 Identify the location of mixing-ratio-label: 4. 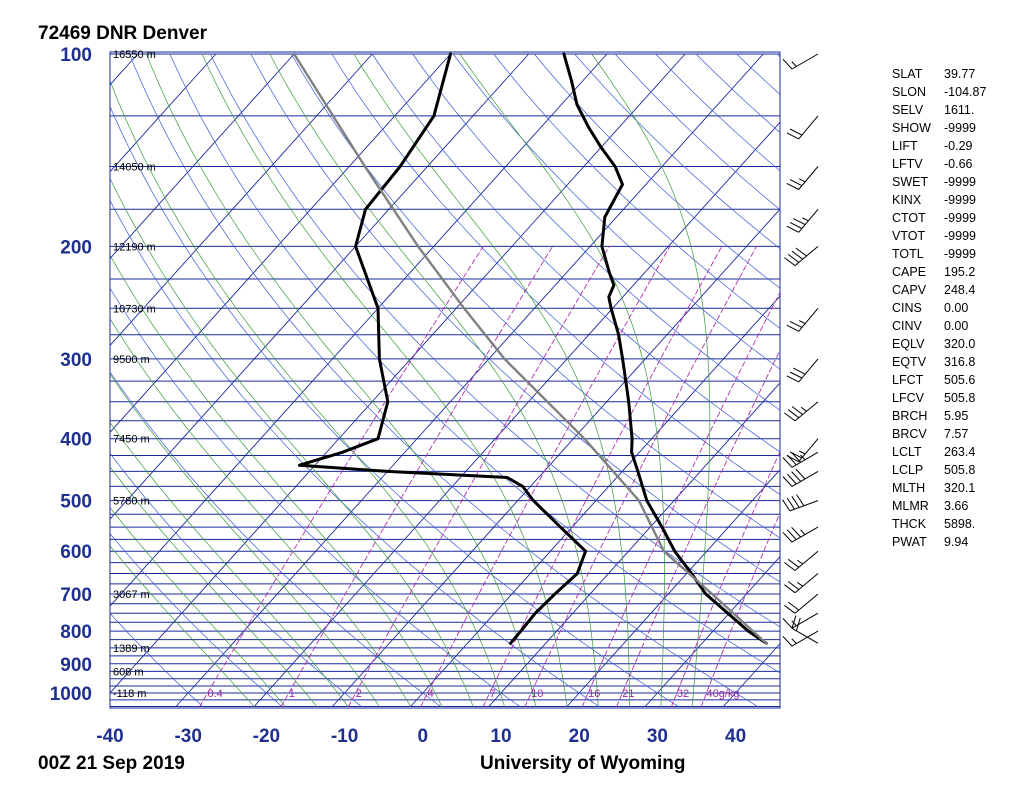
(431, 694).